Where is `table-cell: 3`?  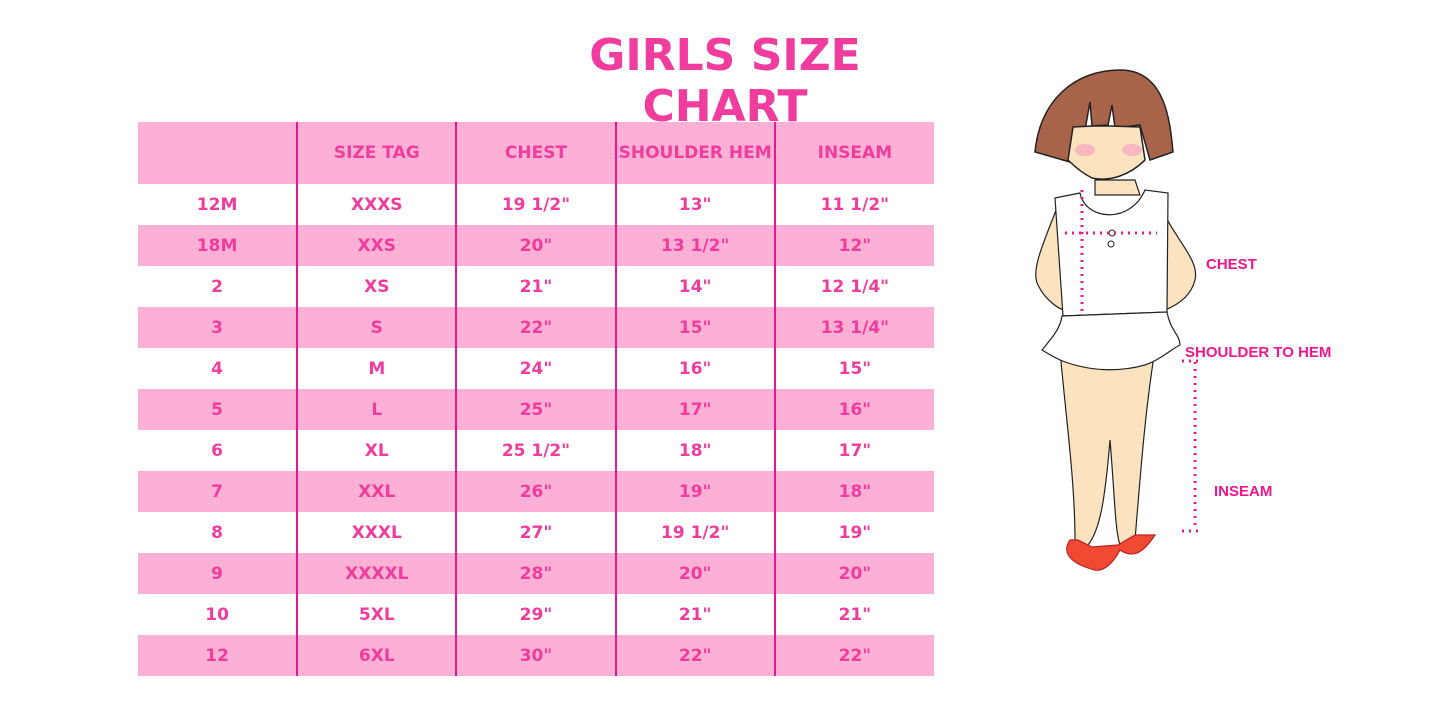 table-cell: 3 is located at coordinates (218, 327).